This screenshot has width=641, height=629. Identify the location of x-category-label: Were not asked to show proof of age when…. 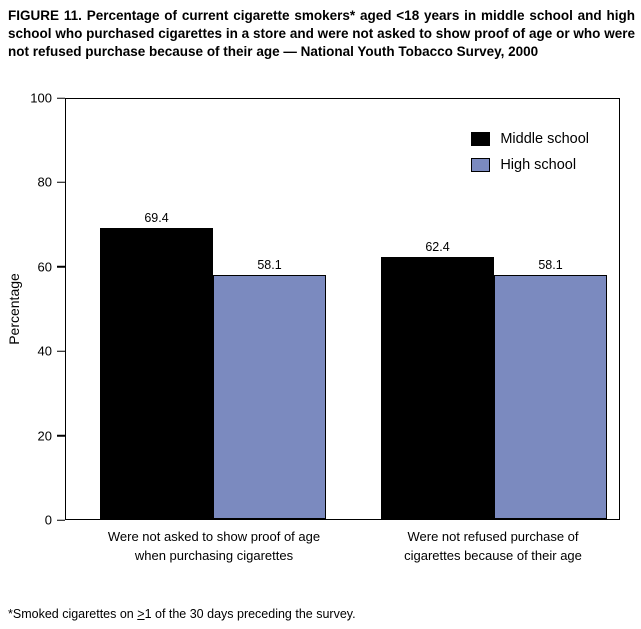
(214, 546).